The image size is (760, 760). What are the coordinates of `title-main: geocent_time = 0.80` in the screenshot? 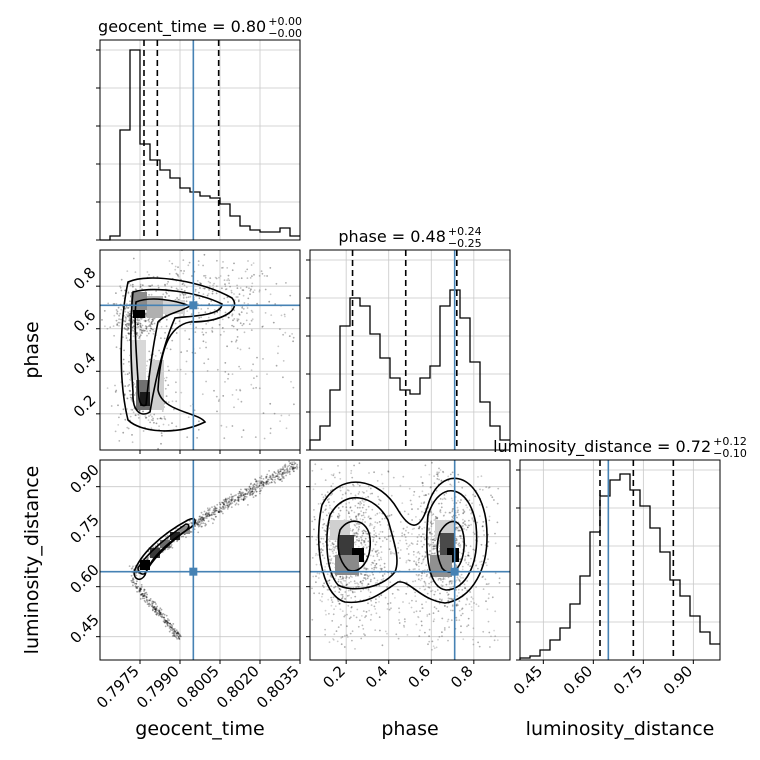 It's located at (182, 27).